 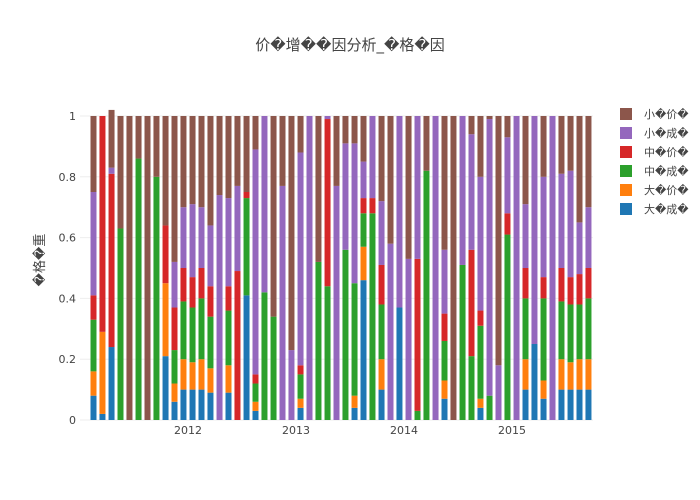 I want to click on legend-label: 中�价�, so click(x=666, y=152).